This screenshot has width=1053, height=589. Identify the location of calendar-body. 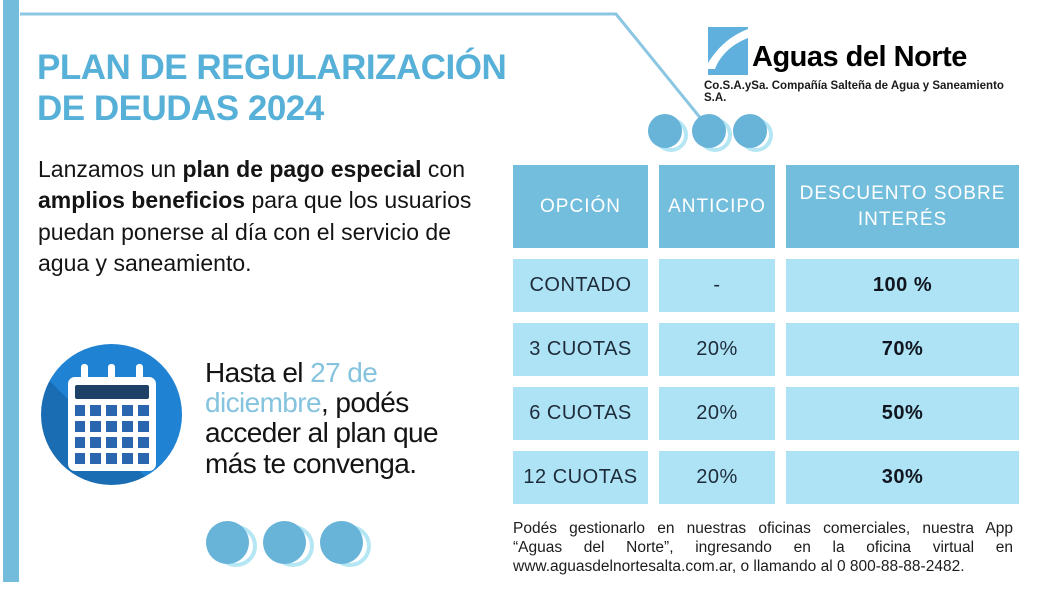
(111, 424).